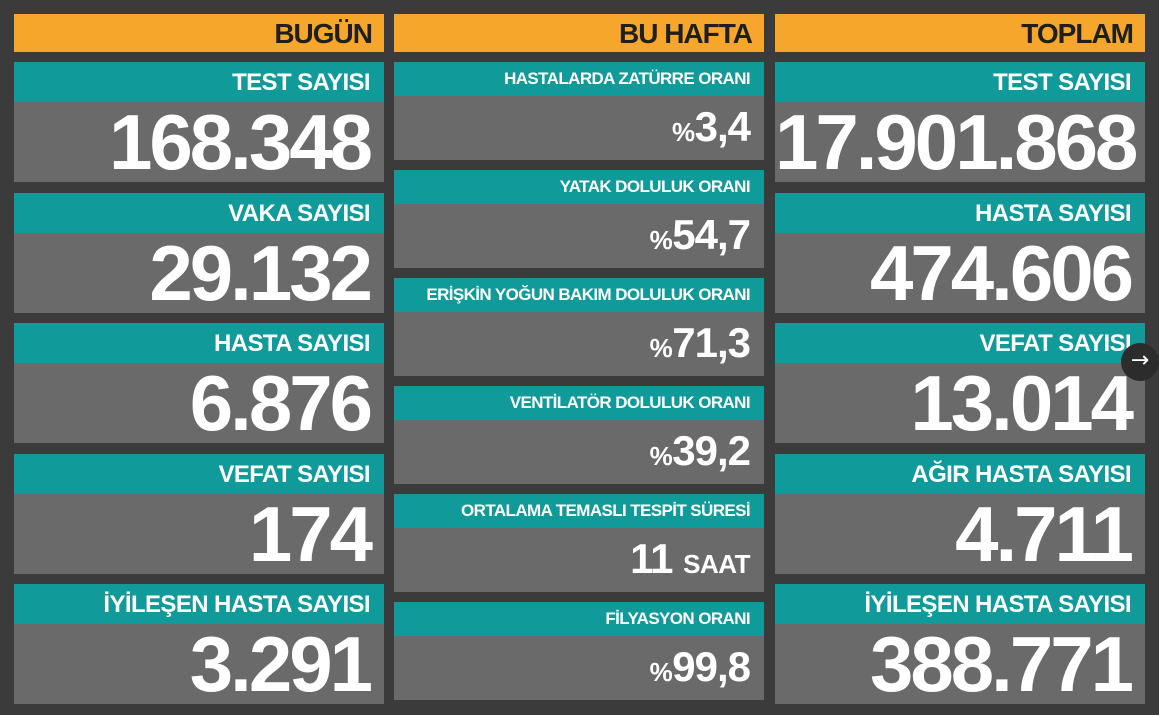  What do you see at coordinates (651, 558) in the screenshot?
I see `value-number: 11` at bounding box center [651, 558].